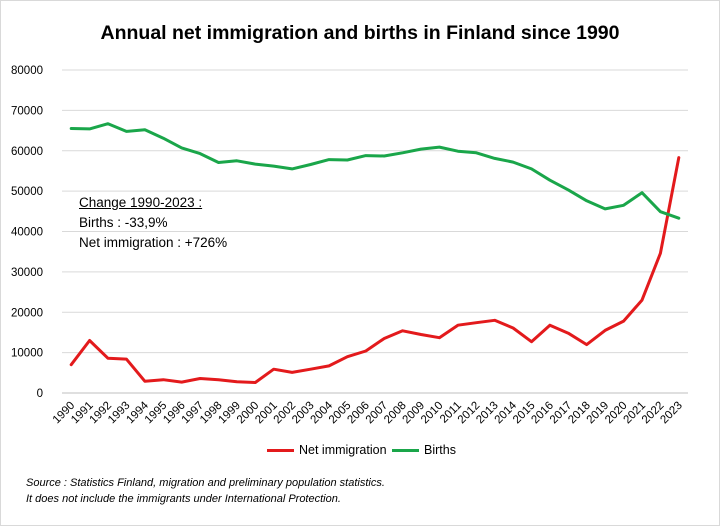  What do you see at coordinates (27, 273) in the screenshot?
I see `y-tick-label: 30000` at bounding box center [27, 273].